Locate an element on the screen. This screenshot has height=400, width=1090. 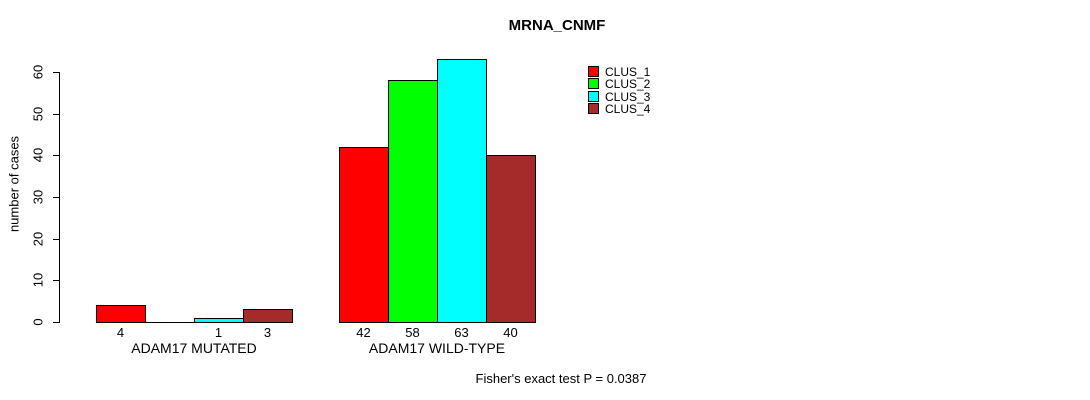
y-axis-line is located at coordinates (59, 197).